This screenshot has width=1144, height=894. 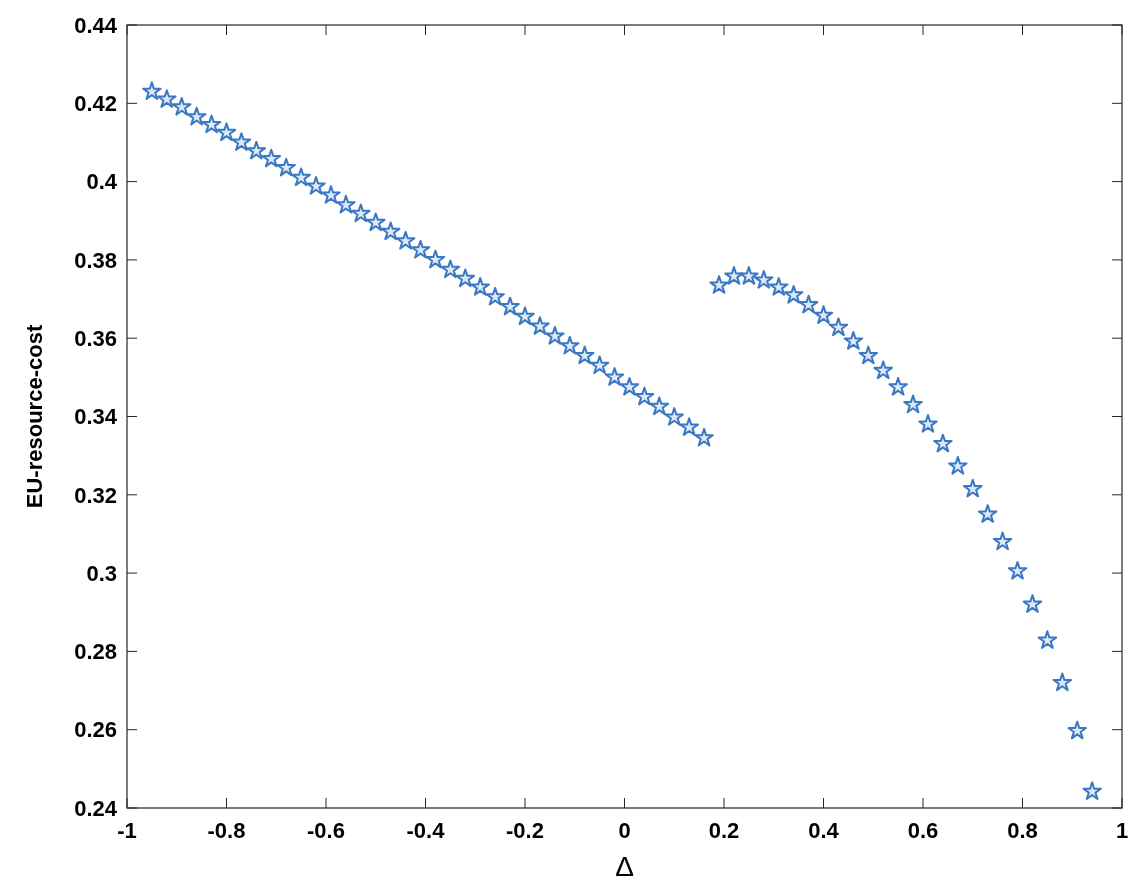 I want to click on x-tick-label: 0.4, so click(x=824, y=830).